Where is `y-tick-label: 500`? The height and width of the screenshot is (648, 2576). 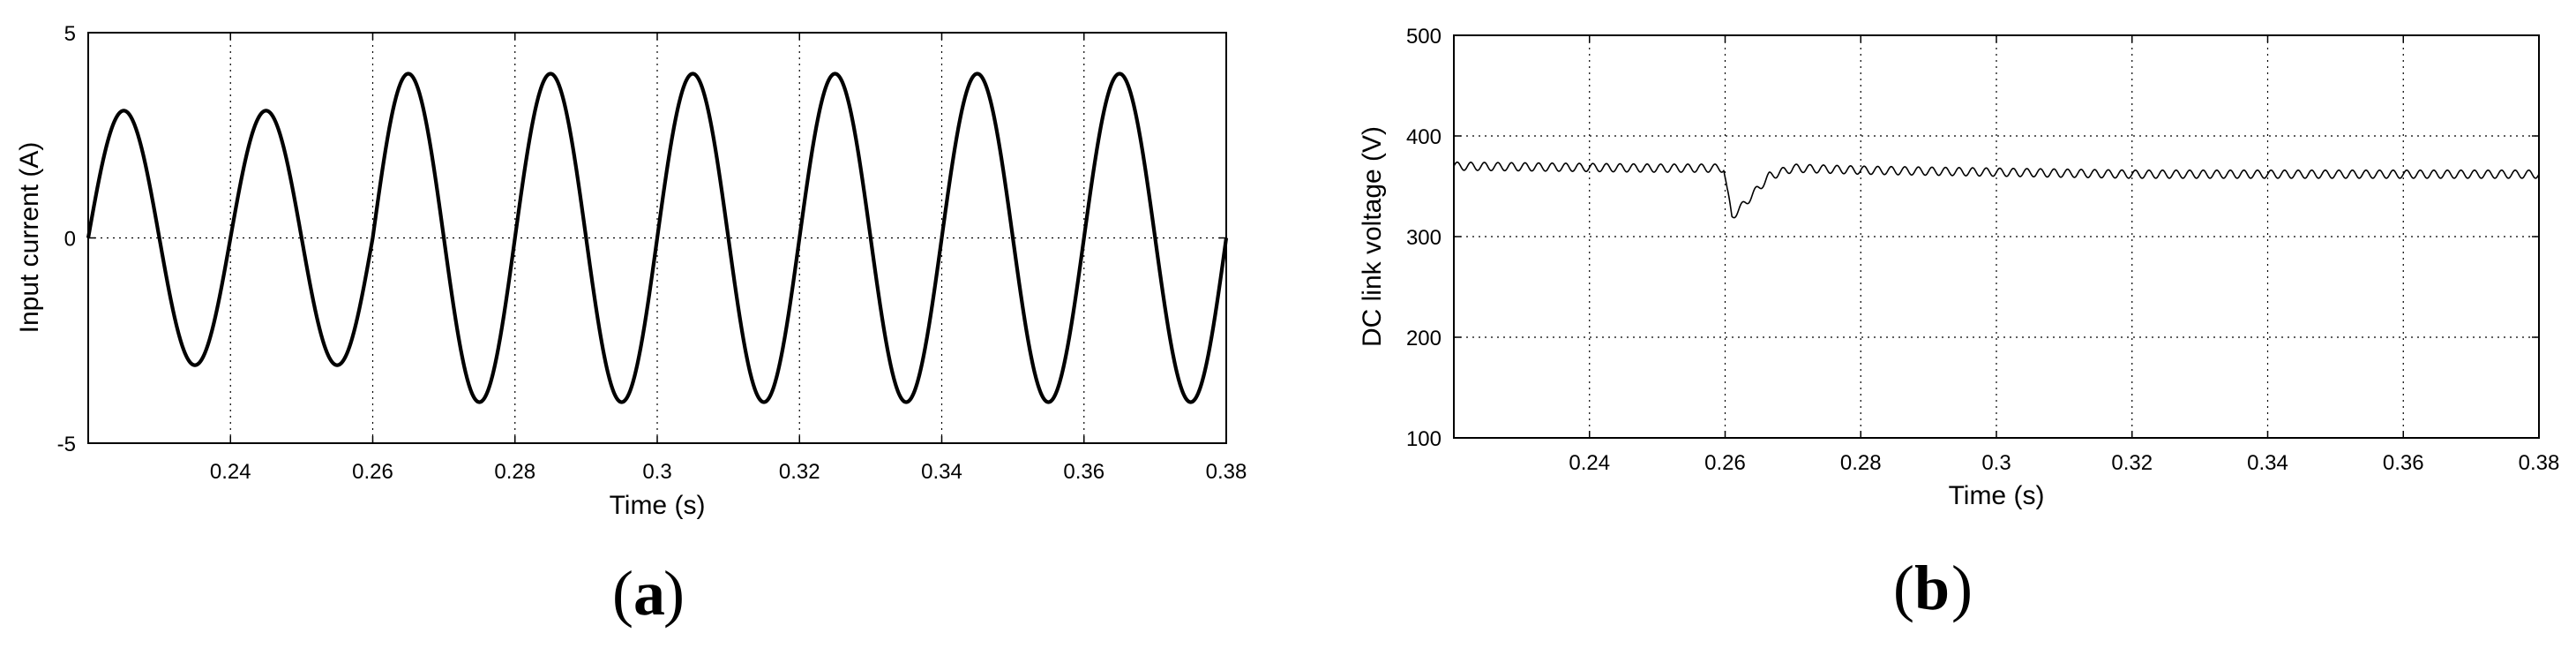
y-tick-label: 500 is located at coordinates (1424, 37).